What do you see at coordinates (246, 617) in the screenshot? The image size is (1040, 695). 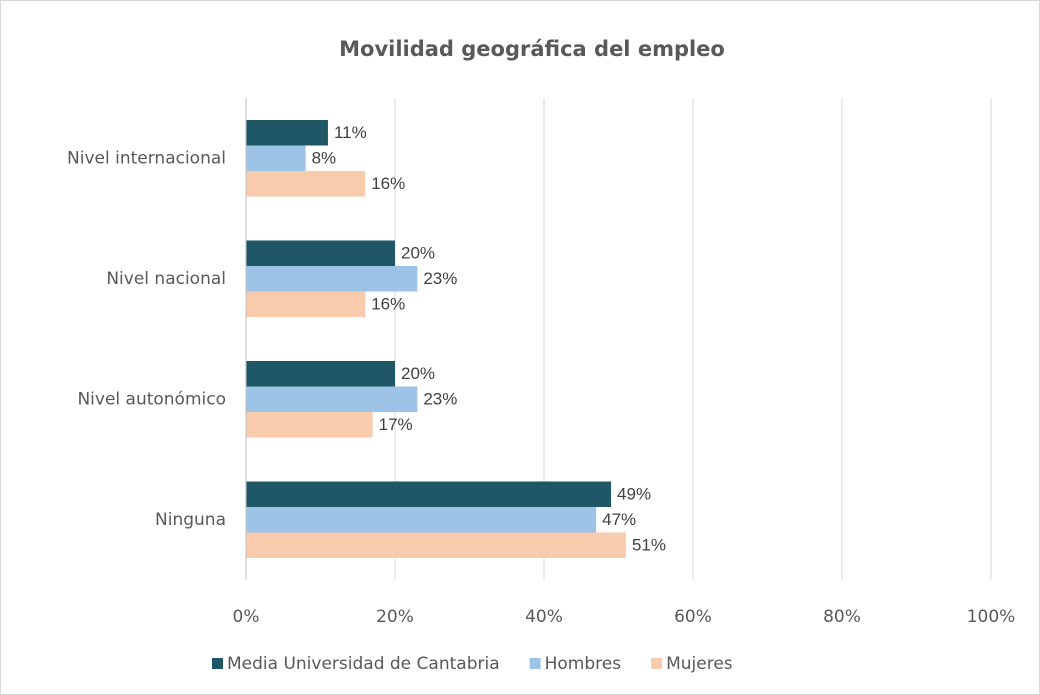 I see `x-tick-label: 0%` at bounding box center [246, 617].